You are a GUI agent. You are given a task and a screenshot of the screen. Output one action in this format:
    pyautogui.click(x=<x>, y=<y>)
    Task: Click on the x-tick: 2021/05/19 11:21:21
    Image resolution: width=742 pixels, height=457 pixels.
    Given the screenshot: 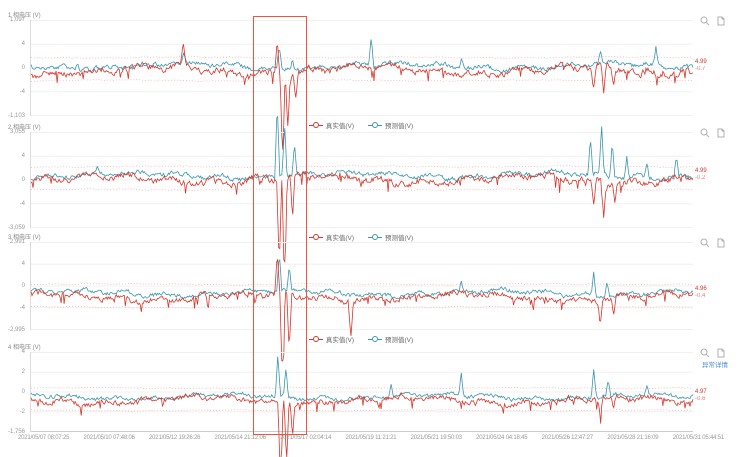 What is the action you would take?
    pyautogui.click(x=371, y=438)
    